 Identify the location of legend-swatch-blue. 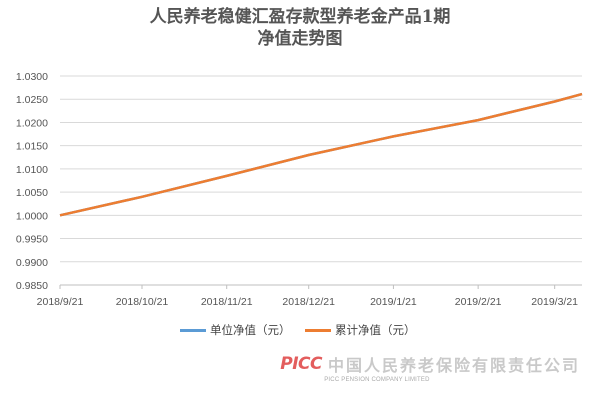
(193, 330).